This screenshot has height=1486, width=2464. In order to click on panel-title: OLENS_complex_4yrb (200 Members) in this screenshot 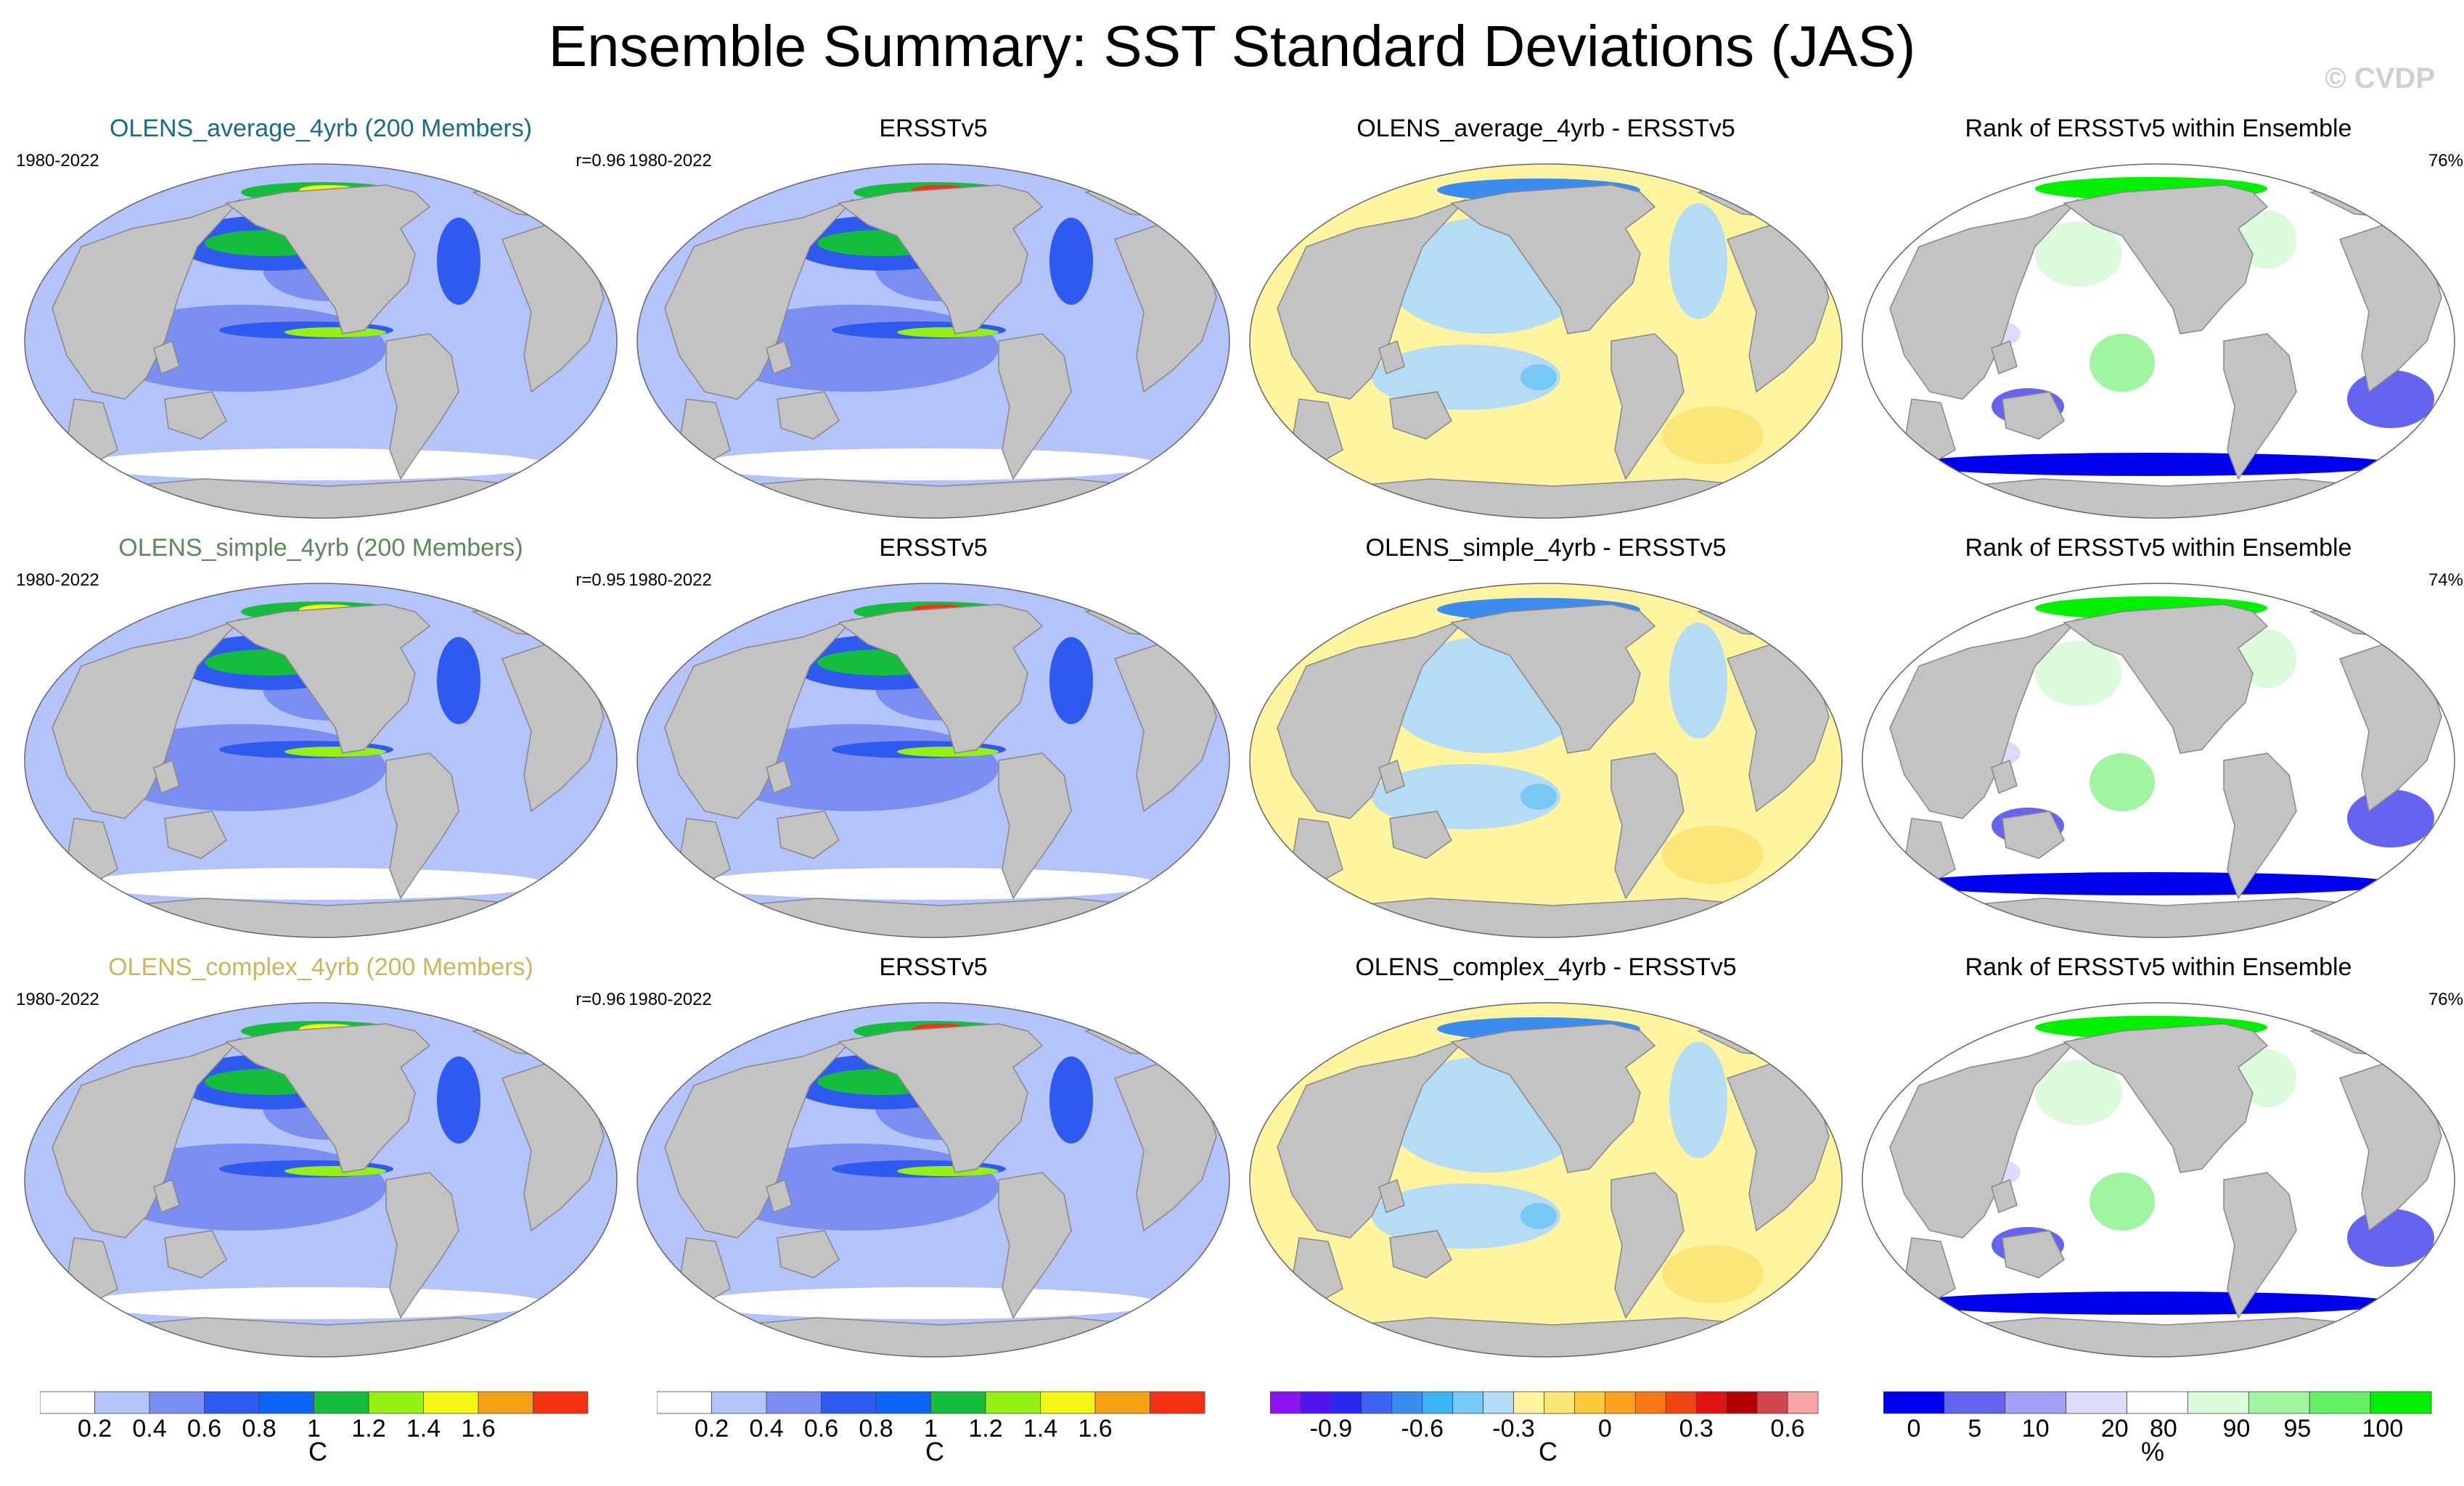, I will do `click(320, 967)`.